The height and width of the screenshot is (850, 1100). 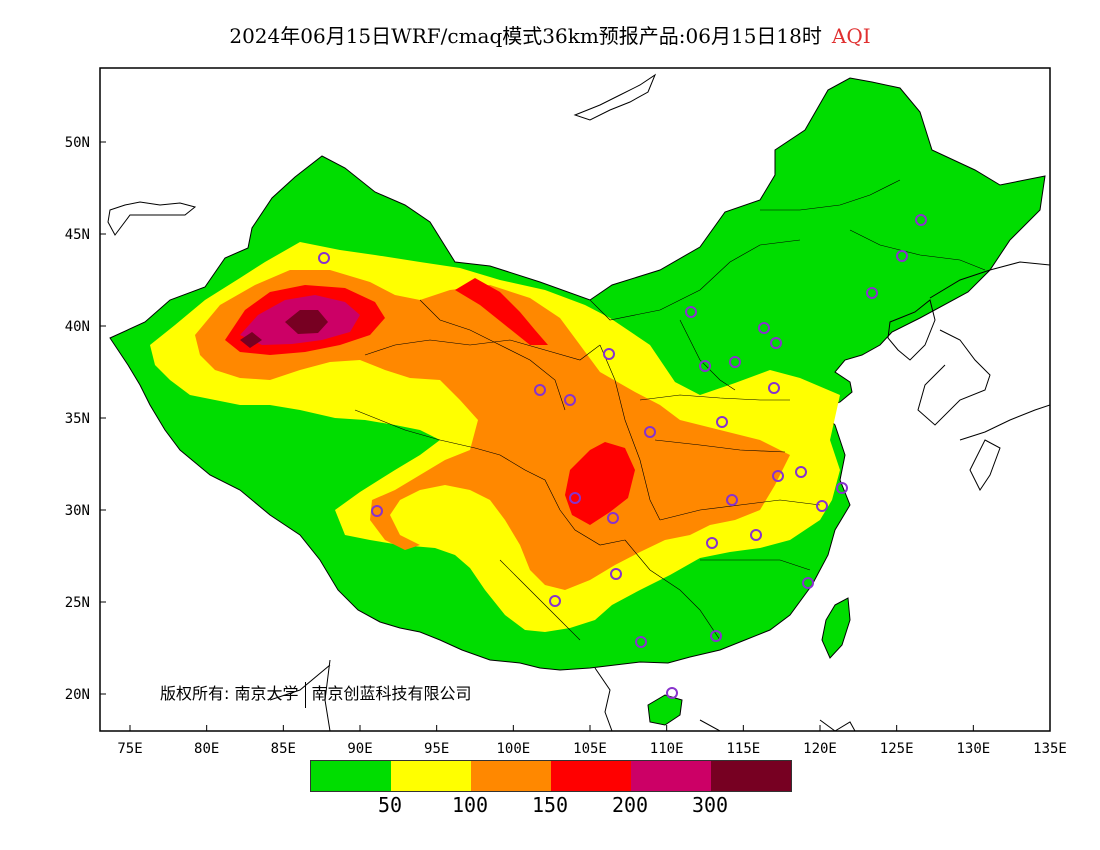 I want to click on legend-label: 100, so click(x=470, y=805).